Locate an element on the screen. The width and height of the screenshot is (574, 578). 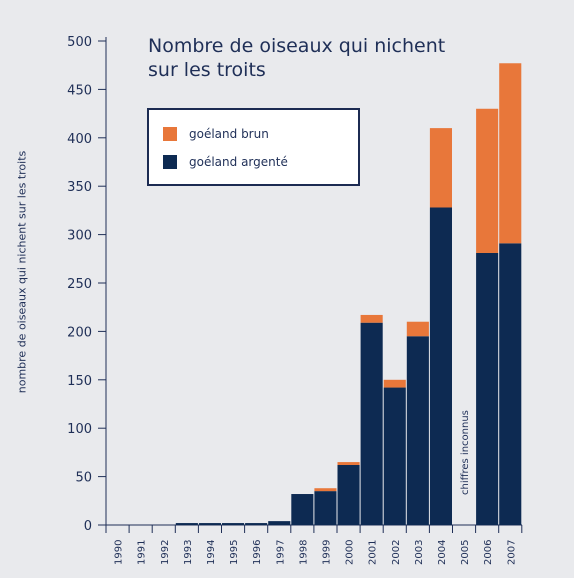
x-tick-label: 1994 is located at coordinates (211, 552).